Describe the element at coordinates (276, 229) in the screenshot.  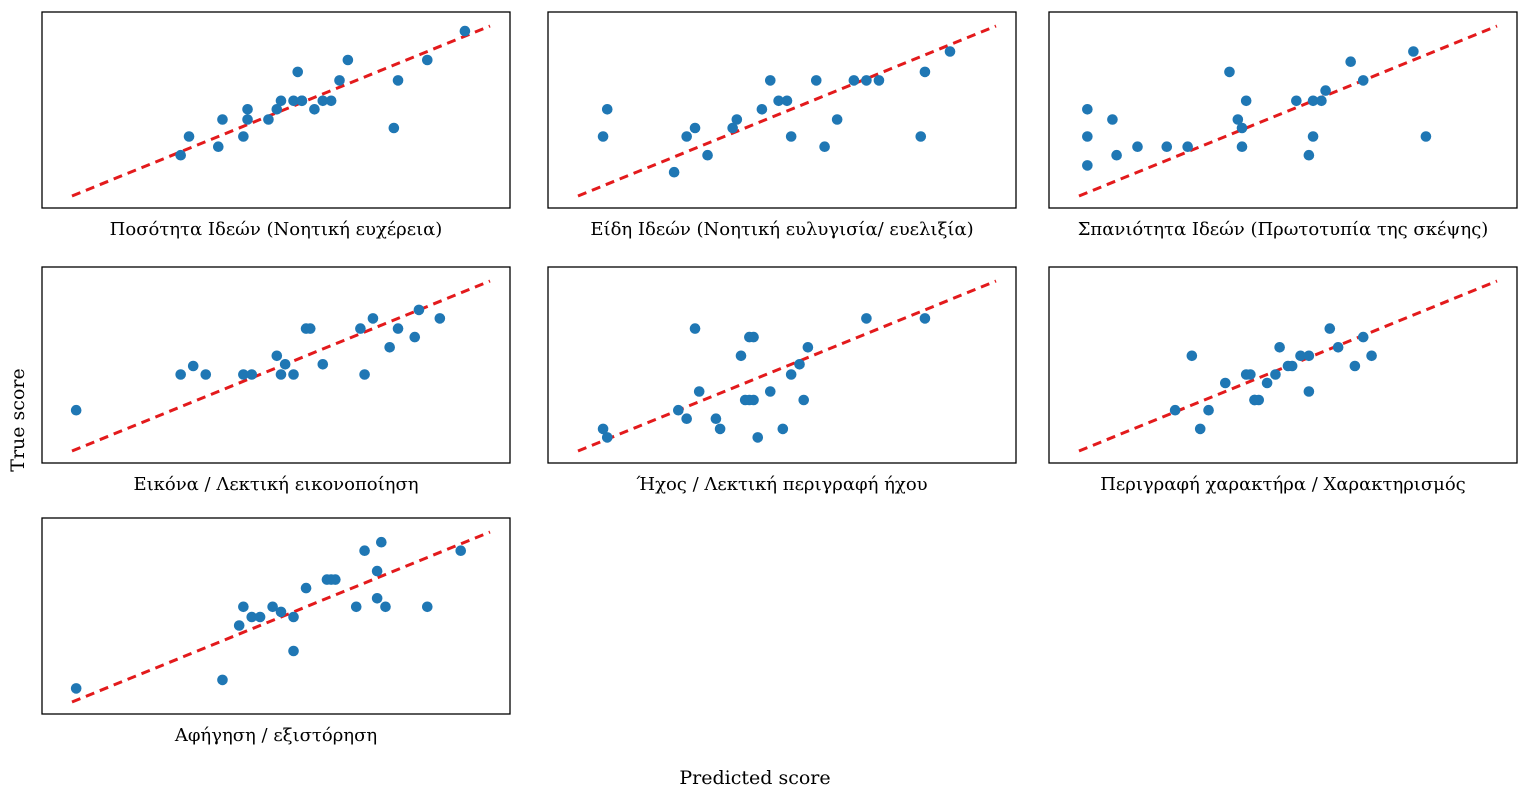
I see `subplot-title: Ποσότητα Ιδεών (Νοητική ευχέρεια)` at that location.